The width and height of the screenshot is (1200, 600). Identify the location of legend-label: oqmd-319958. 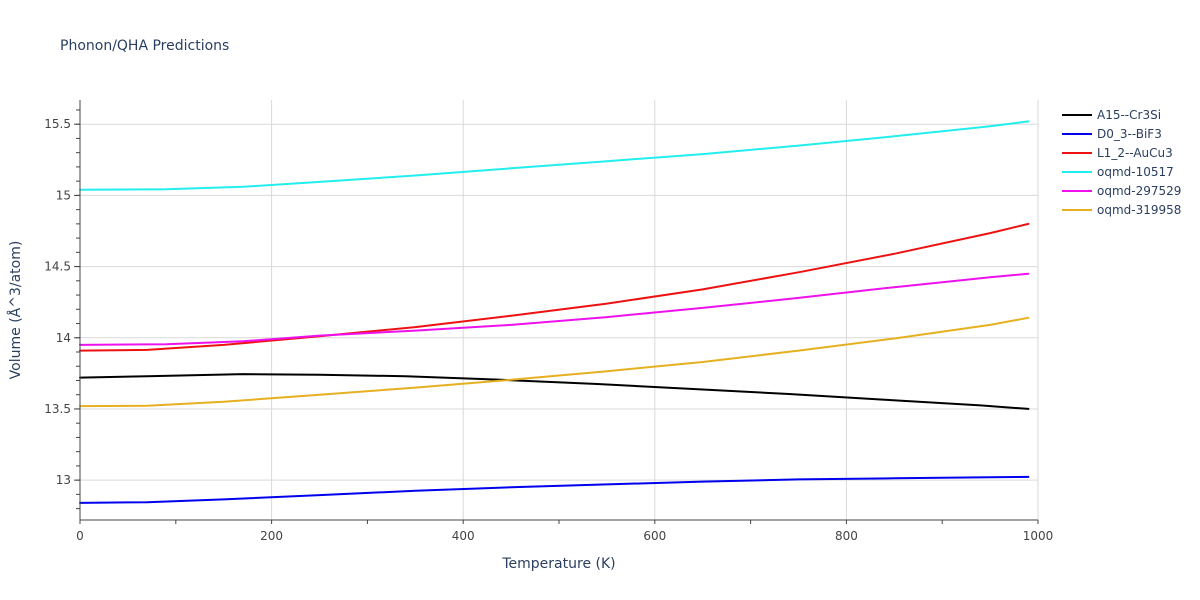
(1139, 210).